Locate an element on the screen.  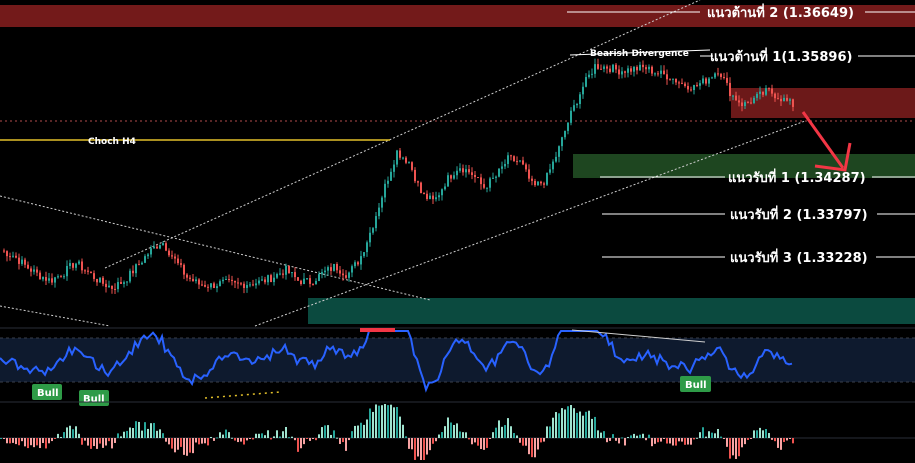
bull-badge-2-text: Bull is located at coordinates (94, 399).